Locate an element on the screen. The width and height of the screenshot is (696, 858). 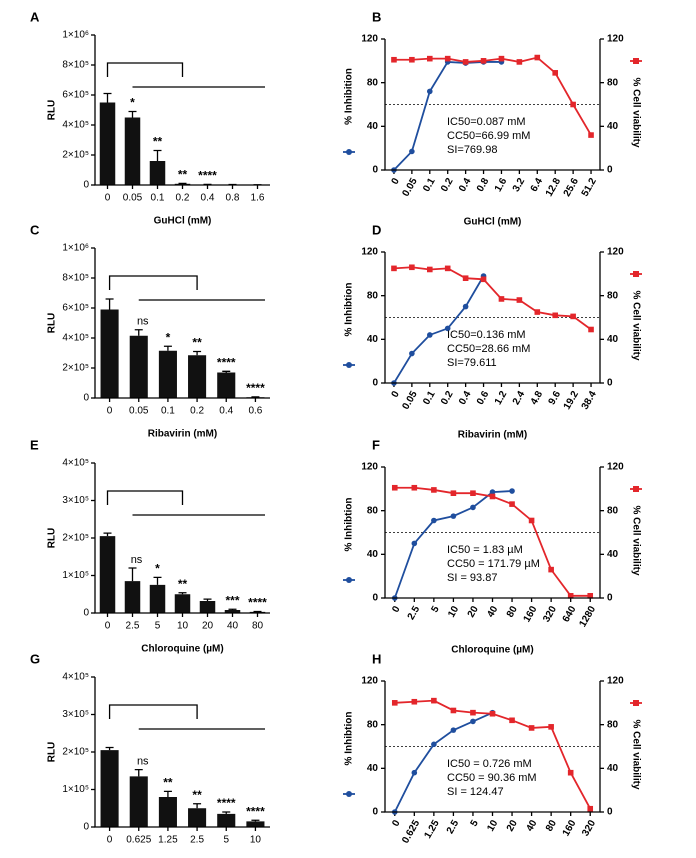
x-tick-label: 9.6 is located at coordinates (555, 398).